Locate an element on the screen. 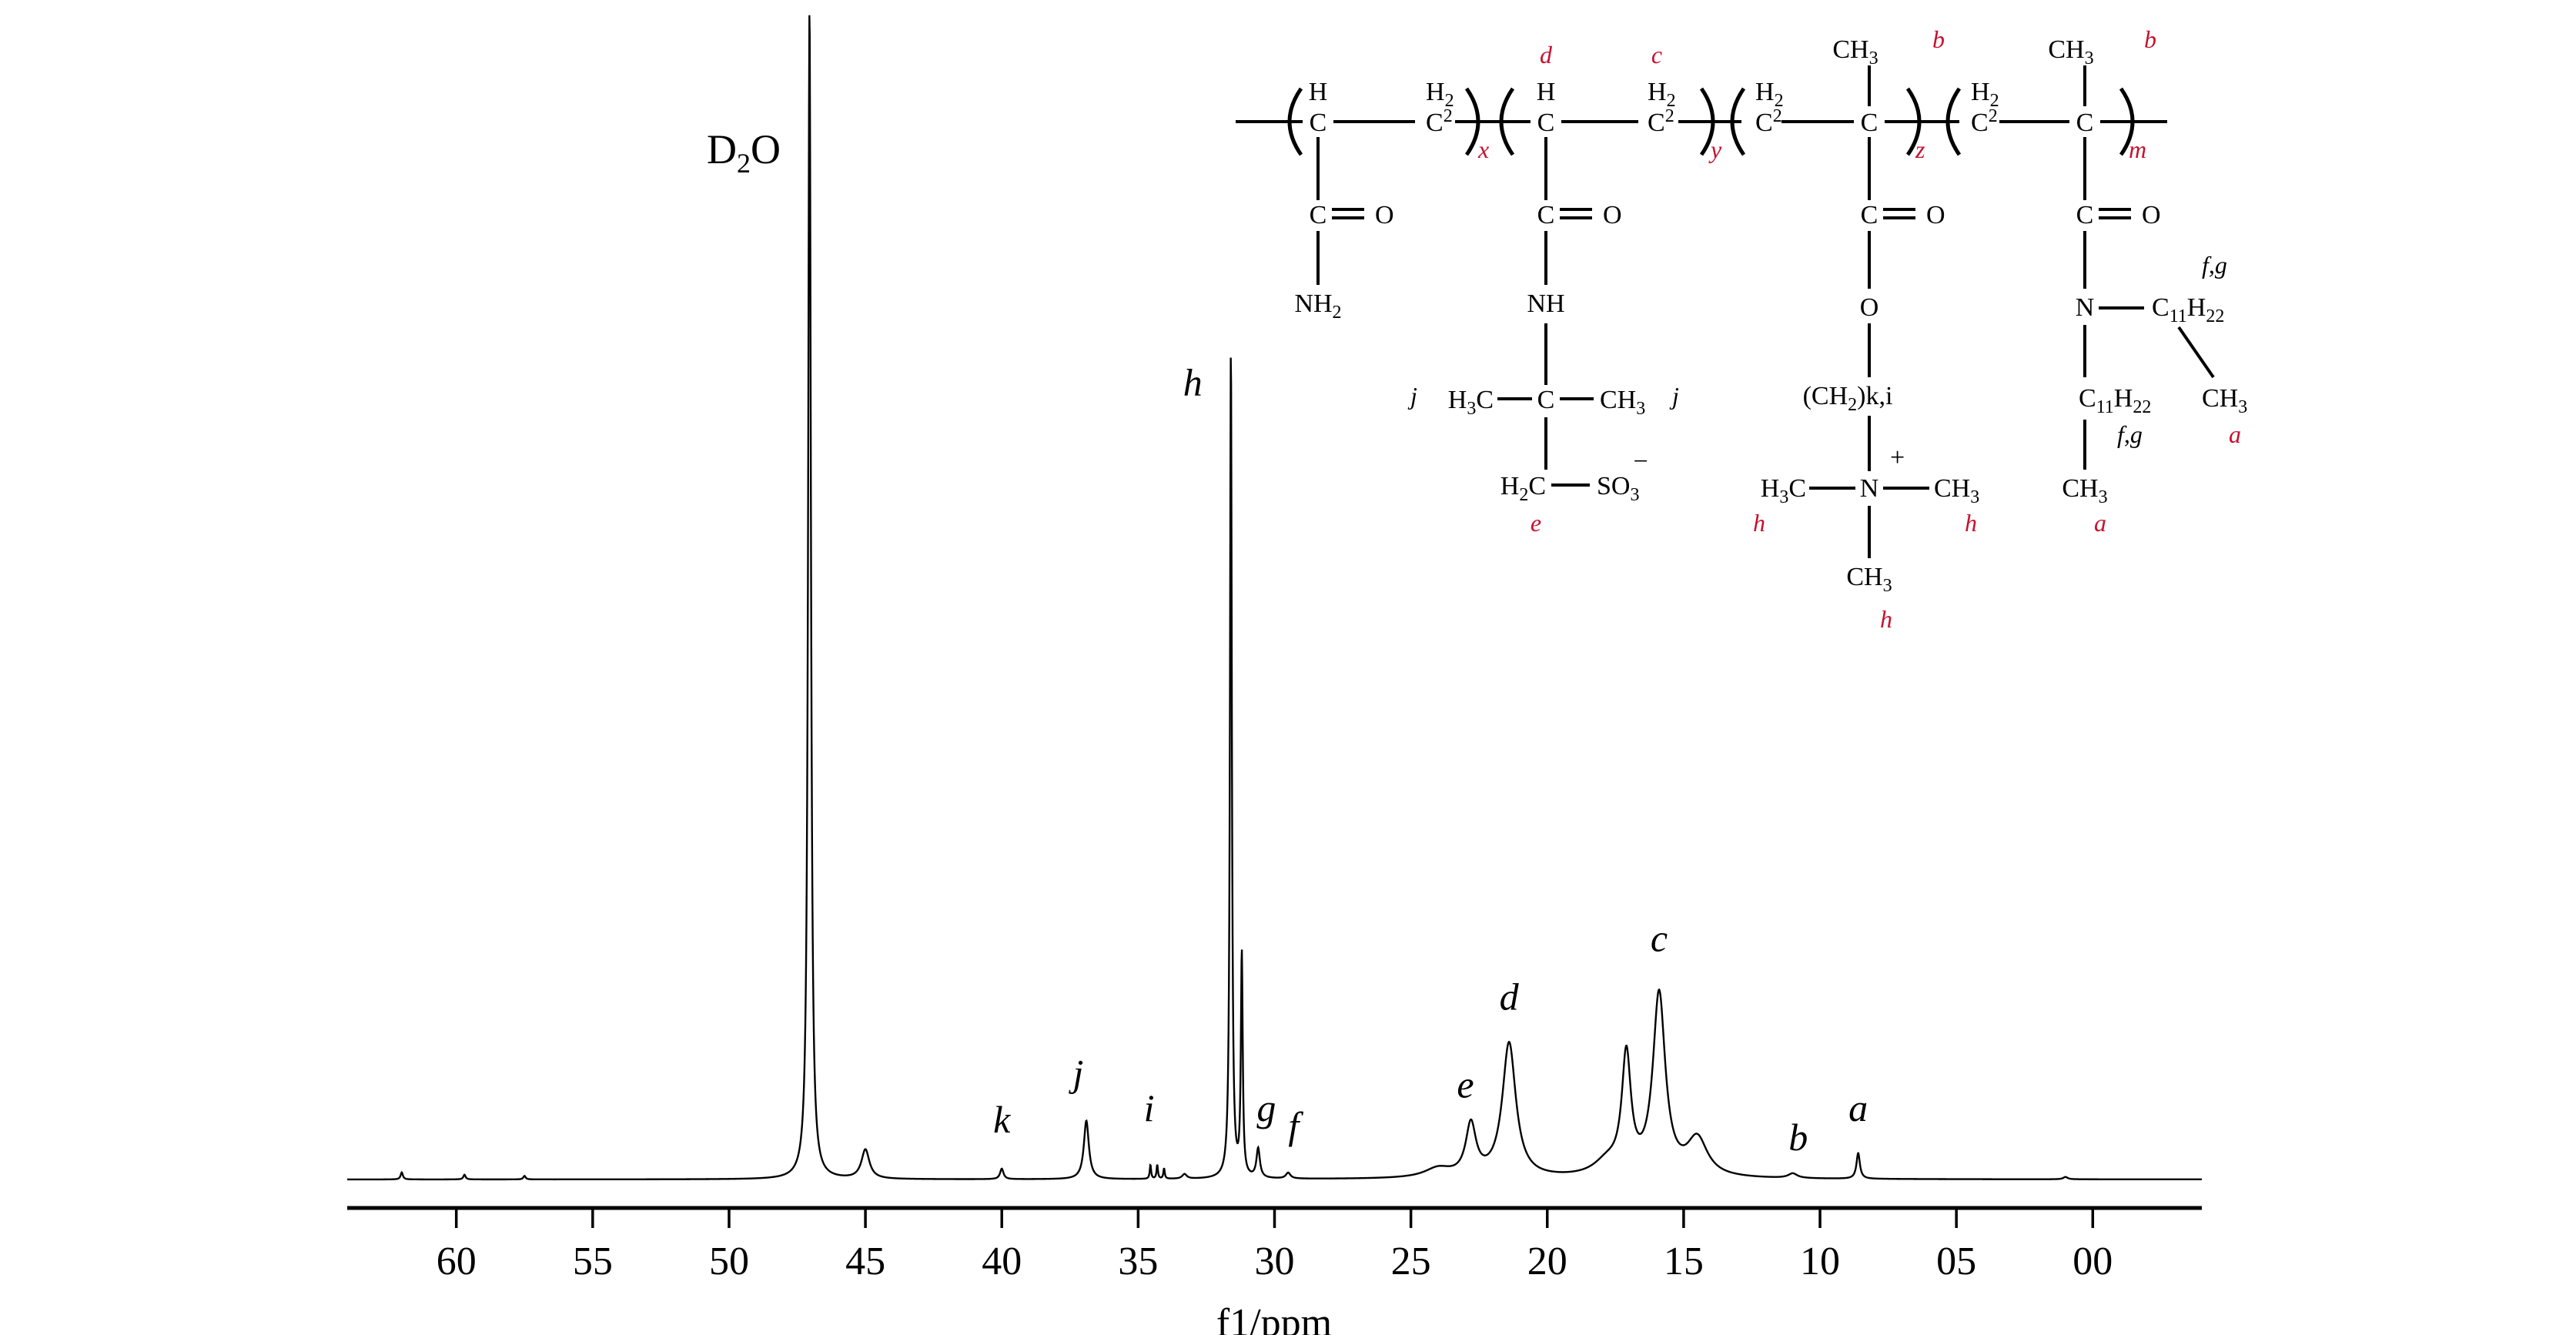 This screenshot has height=1335, width=2576. x-axis-tick-labels: 60 55 50 45 40 35 30 25 20 15 10 05 00 is located at coordinates (1275, 1261).